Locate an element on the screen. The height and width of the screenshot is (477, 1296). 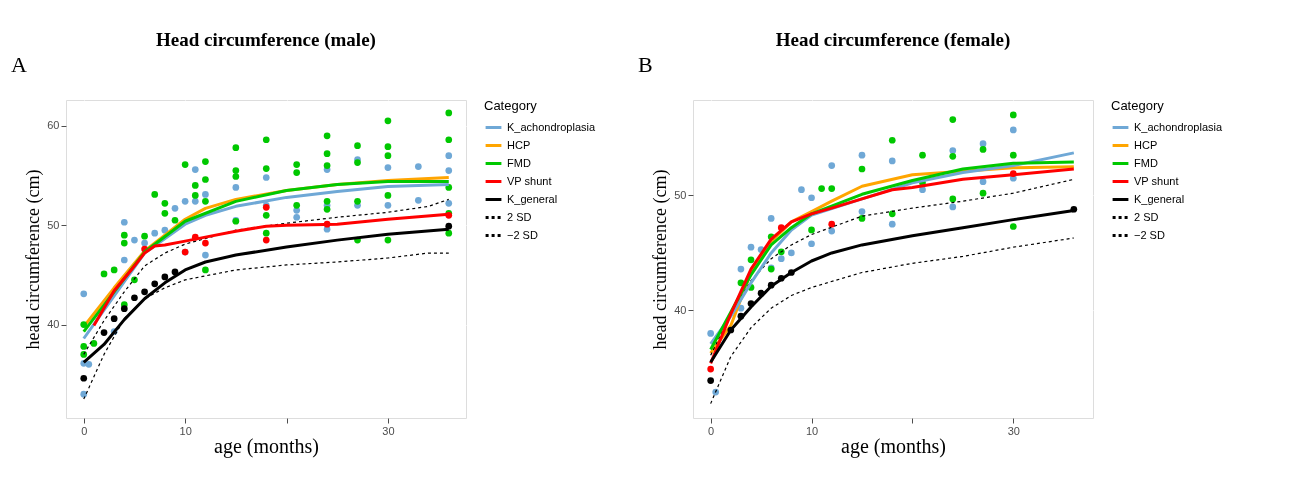
text: A is located at coordinates (19, 64).